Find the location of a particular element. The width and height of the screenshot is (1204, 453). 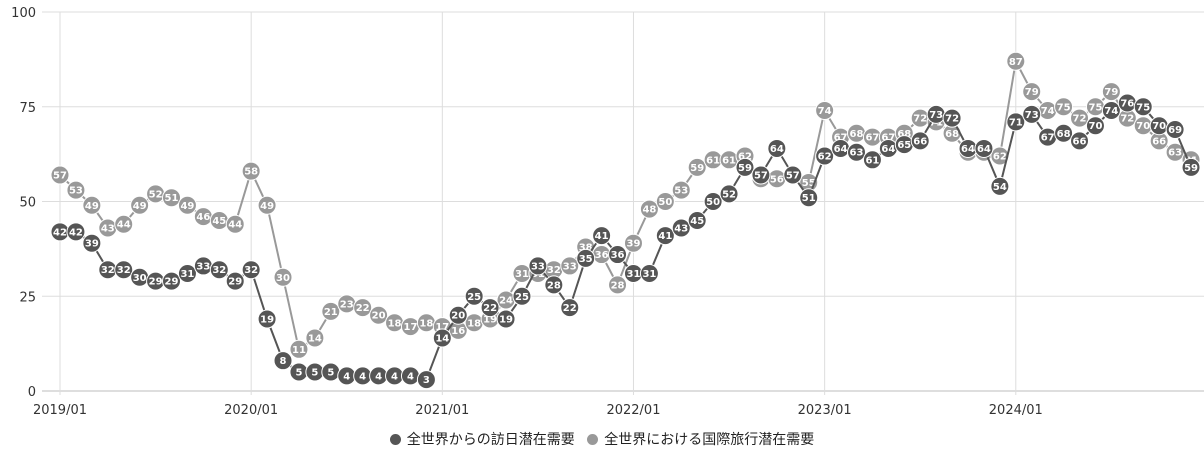

legend-marker-global is located at coordinates (593, 439).